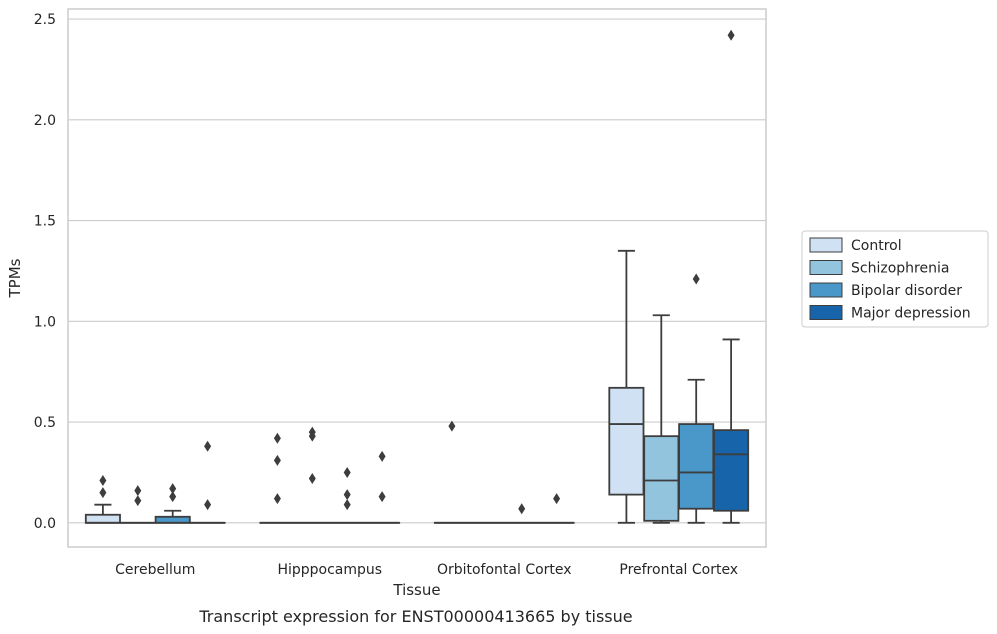  I want to click on legend-frame, so click(895, 279).